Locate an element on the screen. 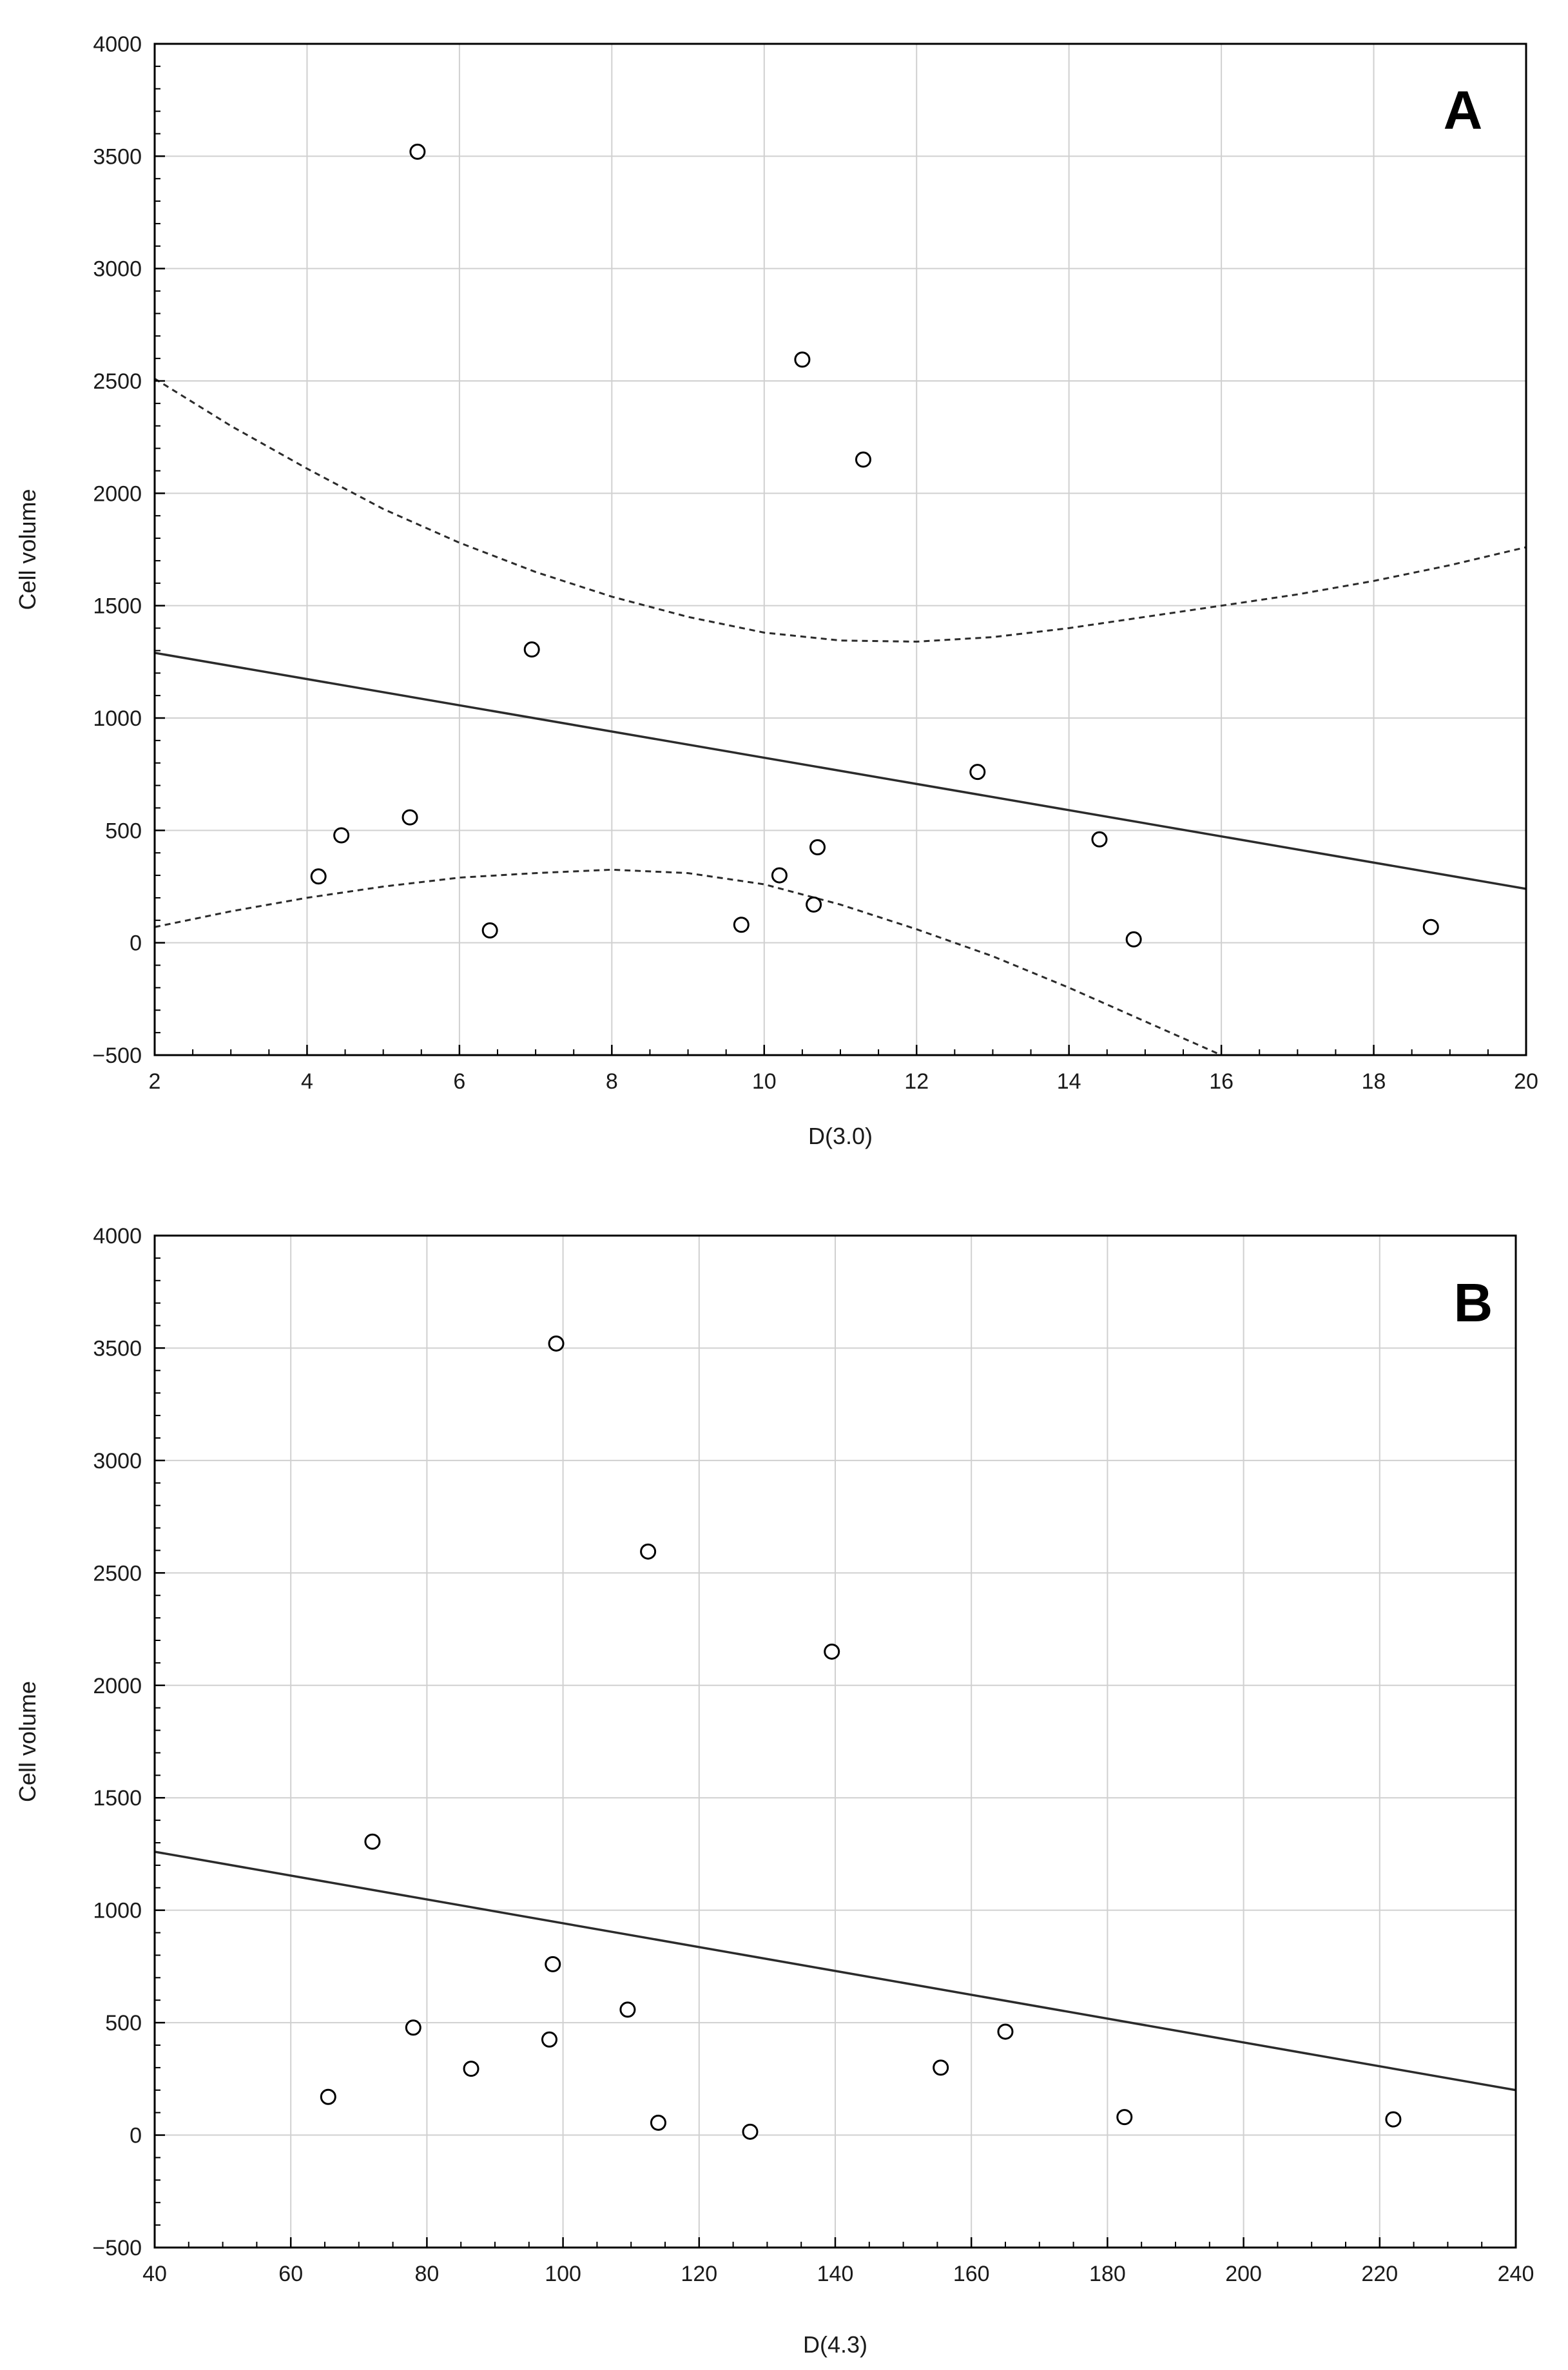 This screenshot has width=1568, height=2370. panel-b-x-tick-label-5: 140 is located at coordinates (836, 2274).